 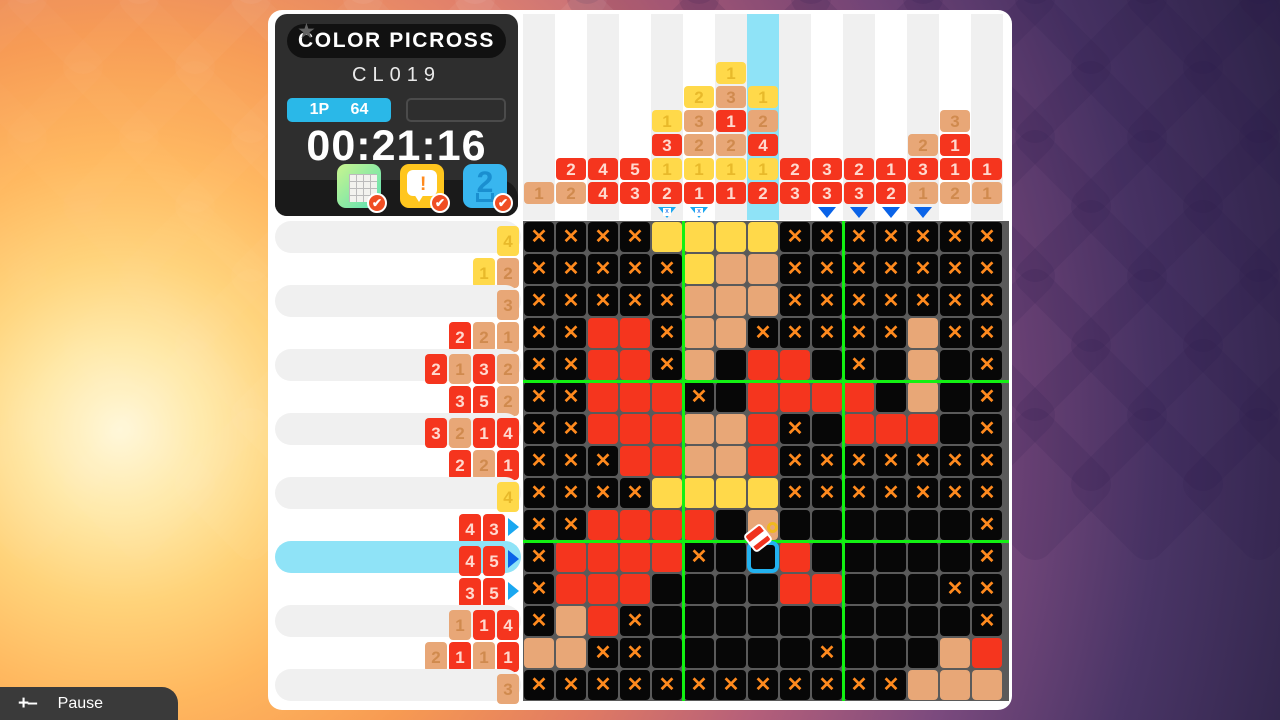 What do you see at coordinates (398, 686) in the screenshot?
I see `row-clue-14: 3` at bounding box center [398, 686].